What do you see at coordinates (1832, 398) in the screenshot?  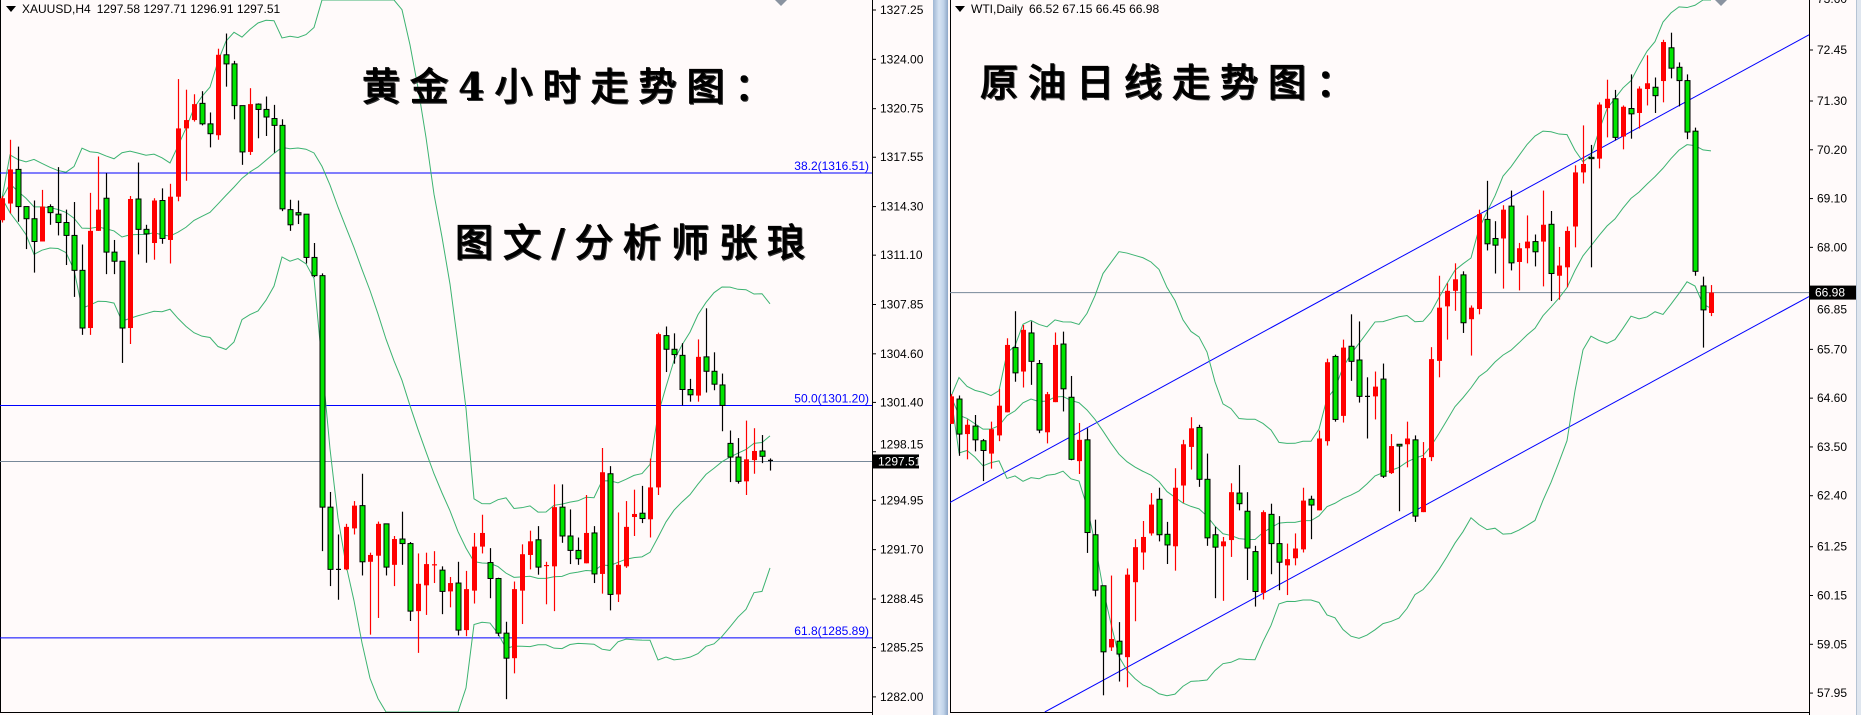 I see `axis-label: 64.60` at bounding box center [1832, 398].